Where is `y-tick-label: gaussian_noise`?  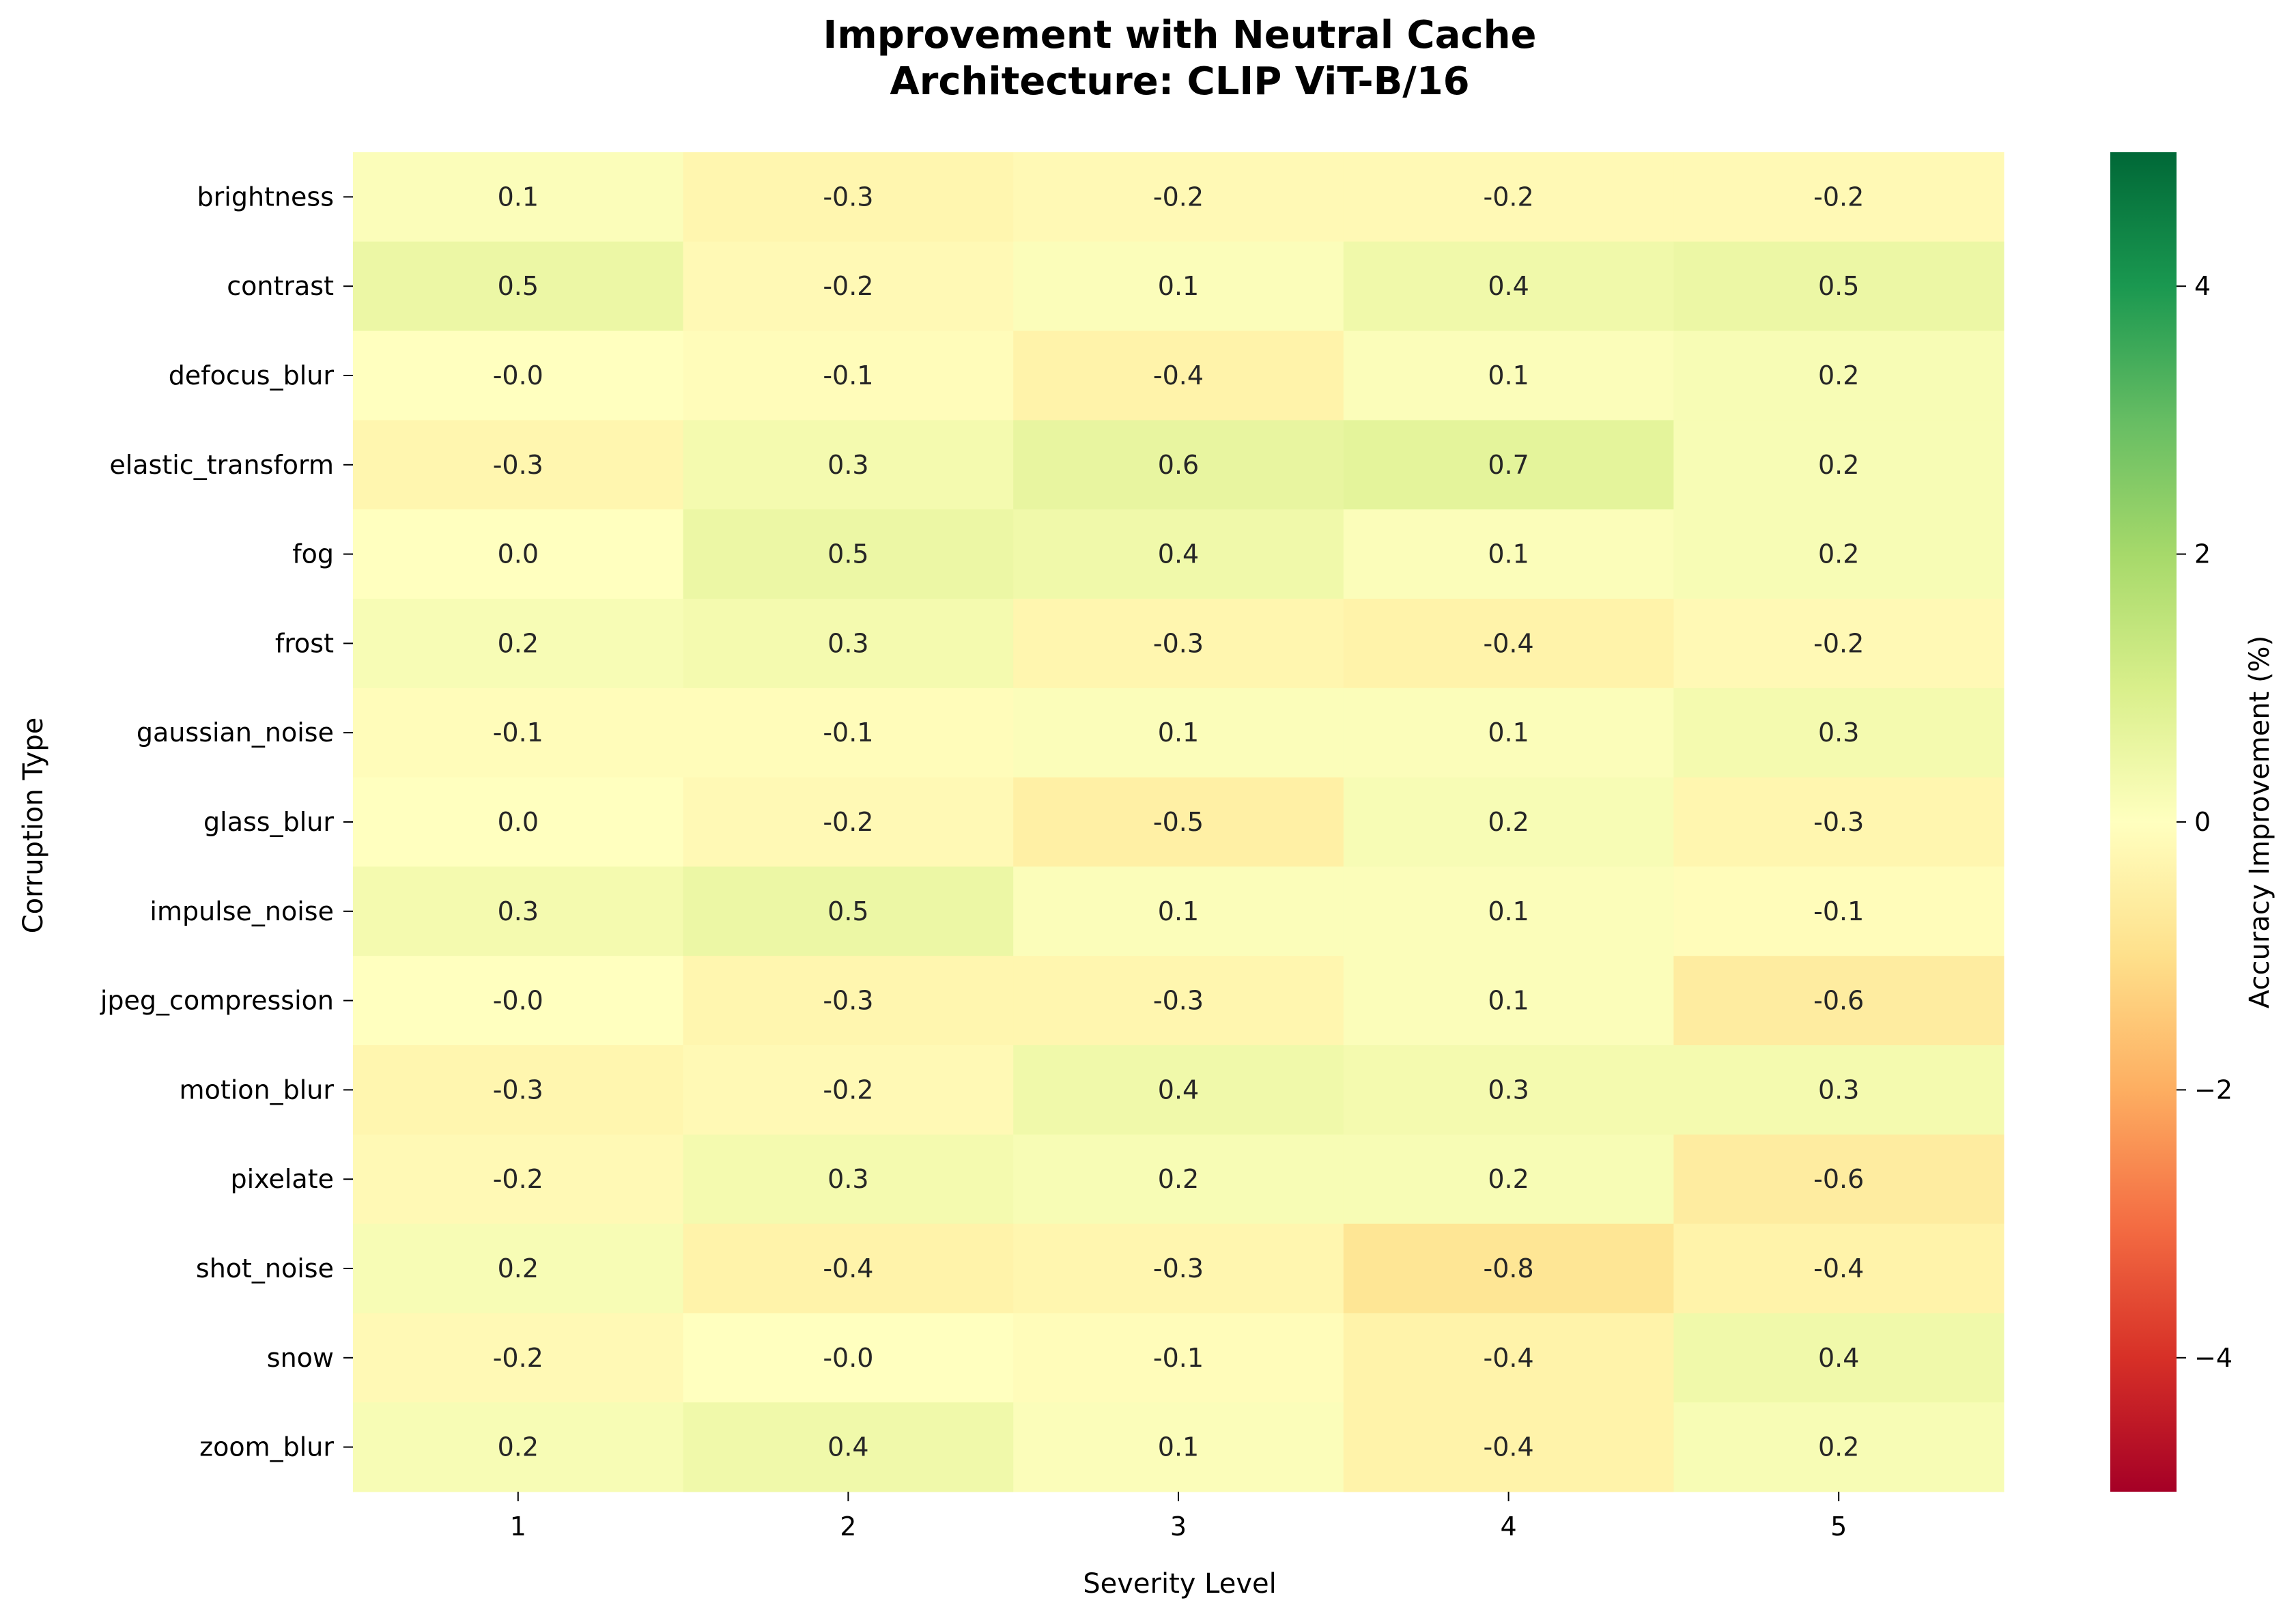
y-tick-label: gaussian_noise is located at coordinates (235, 733).